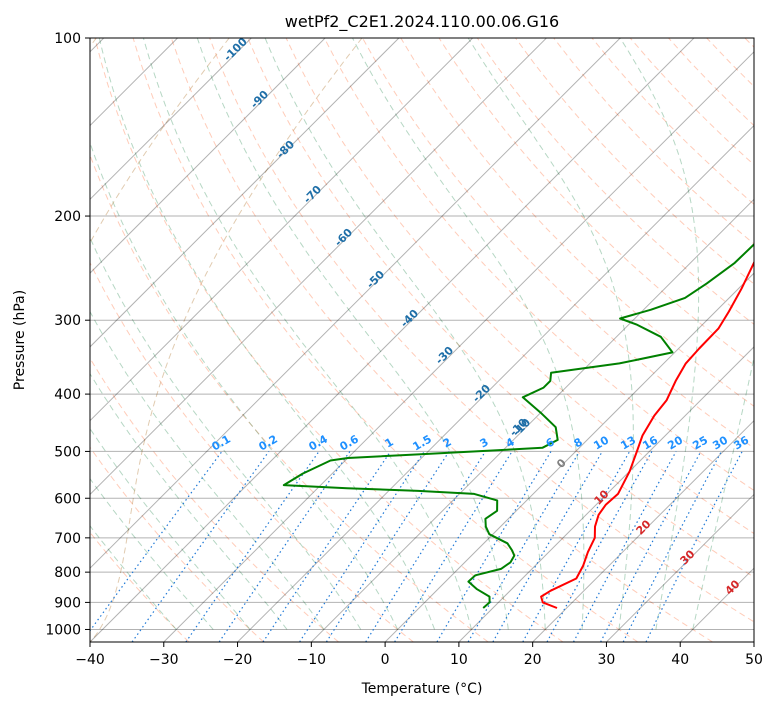 This screenshot has width=775, height=708. Describe the element at coordinates (67, 217) in the screenshot. I see `y-tick-label: 200` at that location.